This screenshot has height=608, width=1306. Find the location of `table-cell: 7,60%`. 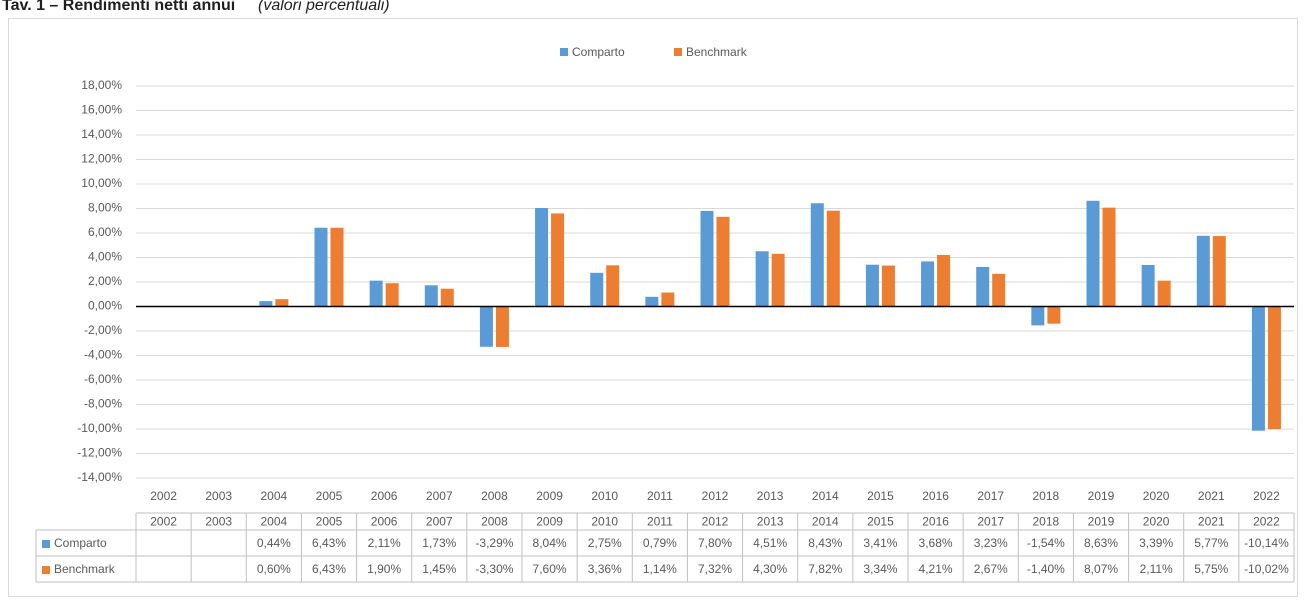

table-cell: 7,60% is located at coordinates (550, 569).